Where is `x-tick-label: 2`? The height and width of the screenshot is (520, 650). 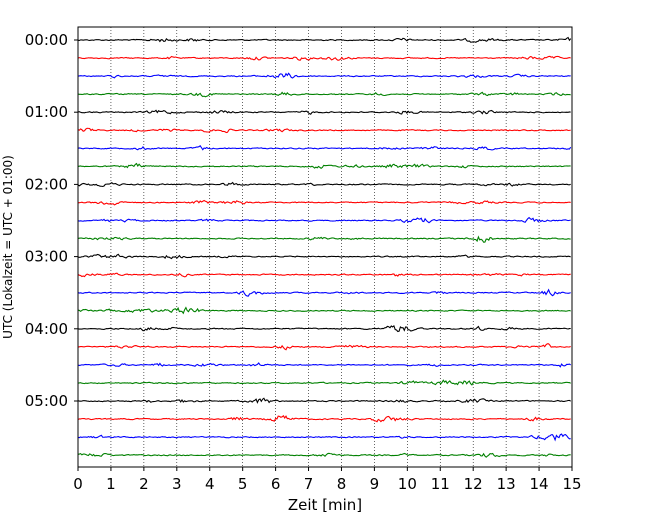 x-tick-label: 2 is located at coordinates (144, 484).